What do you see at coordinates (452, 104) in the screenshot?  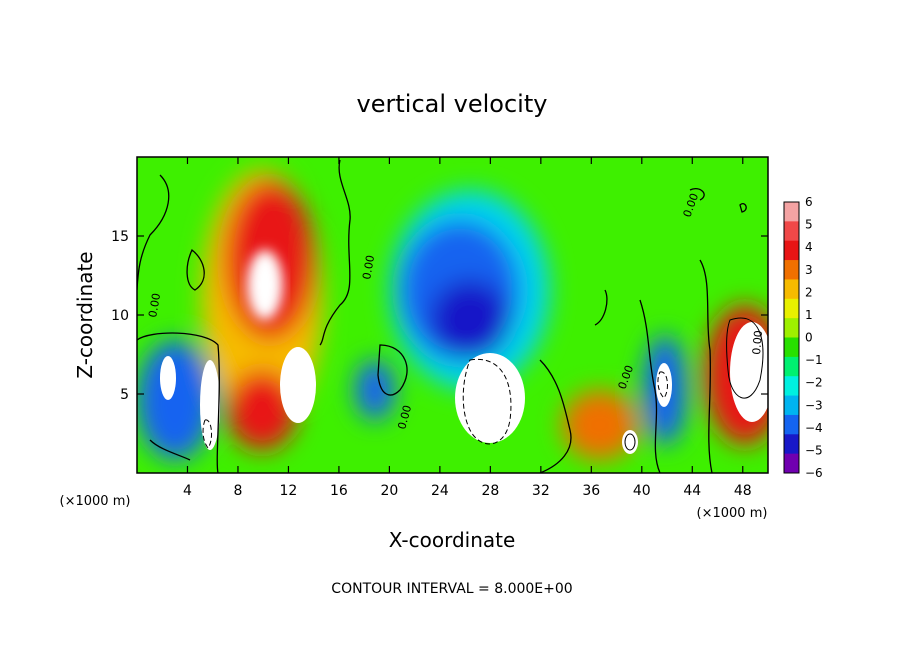 I see `chart-title: vertical velocity` at bounding box center [452, 104].